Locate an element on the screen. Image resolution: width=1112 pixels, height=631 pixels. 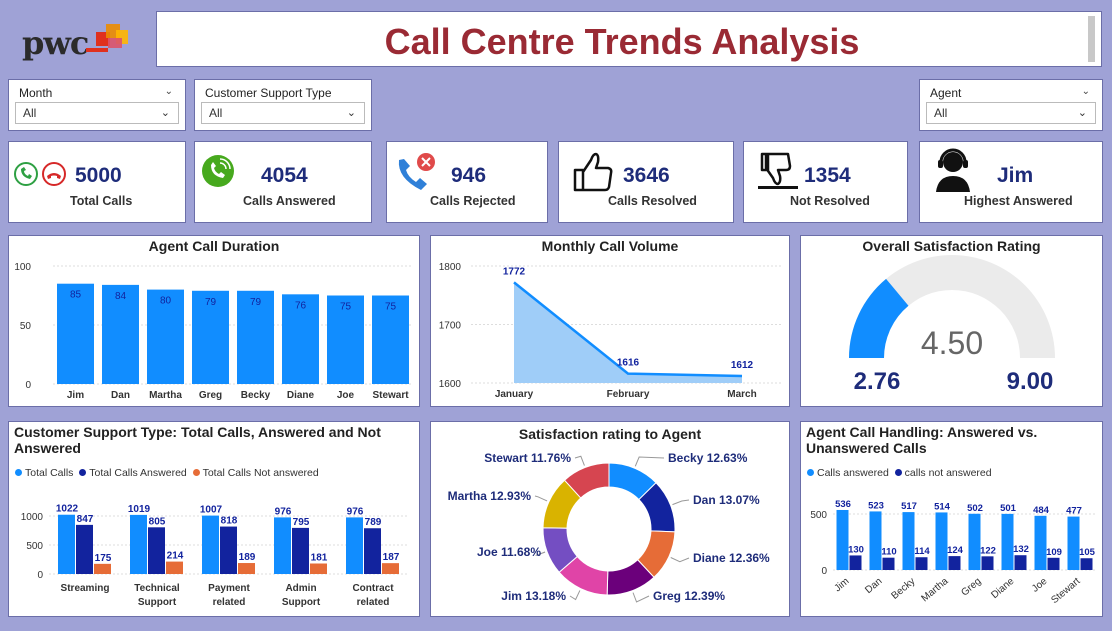
data-label: 130 is located at coordinates (856, 549).